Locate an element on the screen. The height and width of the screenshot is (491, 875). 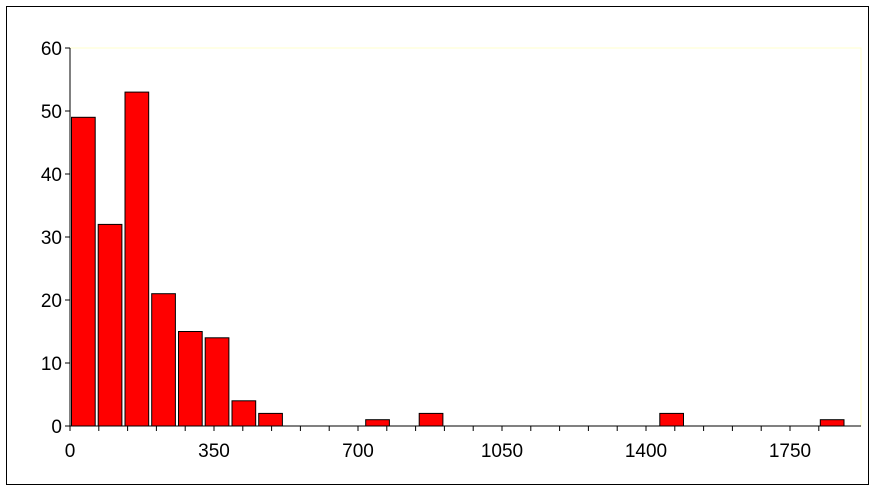
y-tick-label: 0 is located at coordinates (56, 427).